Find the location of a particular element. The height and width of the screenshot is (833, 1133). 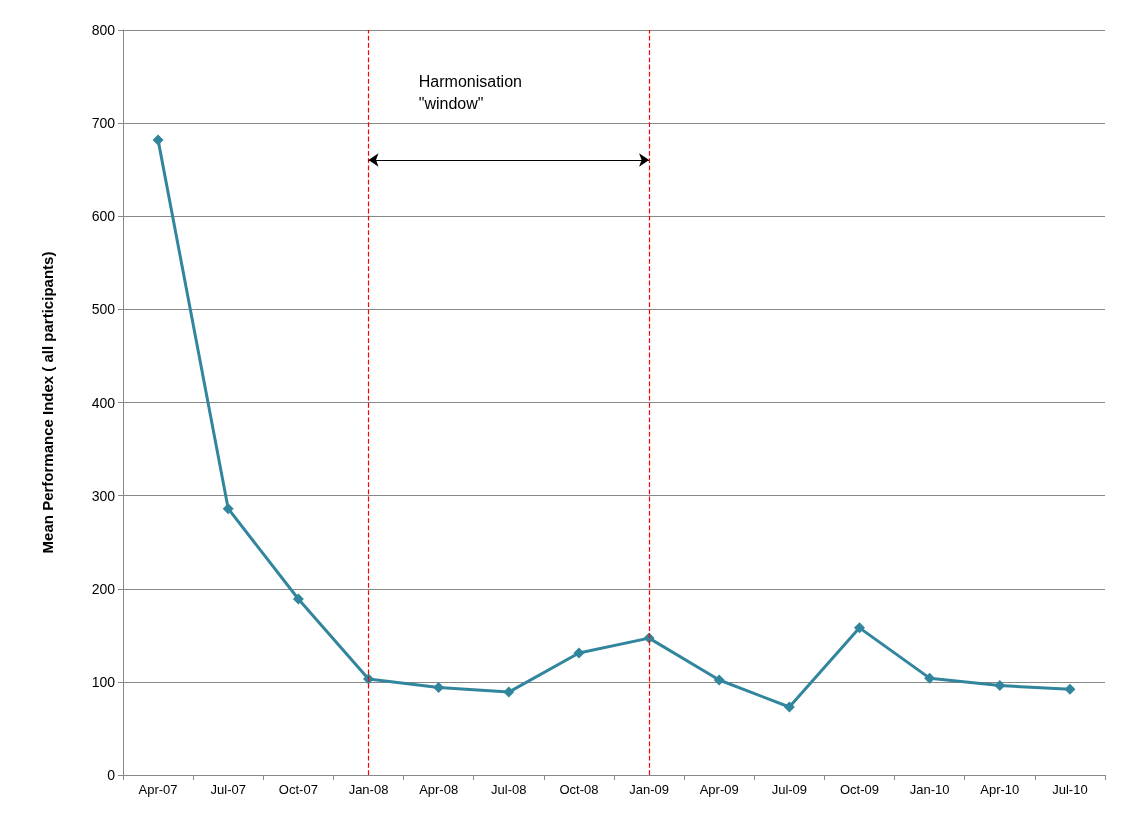

y-axis-title: Mean Performance Index ( all participants) is located at coordinates (47, 402).